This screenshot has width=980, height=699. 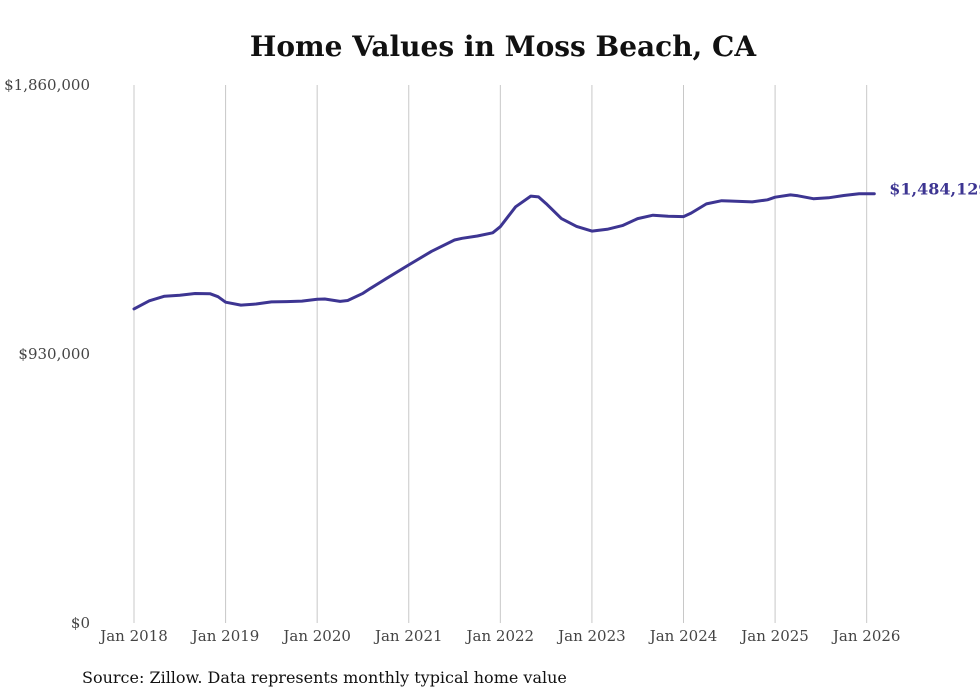 What do you see at coordinates (54, 354) in the screenshot?
I see `y-tick-label: $930,000` at bounding box center [54, 354].